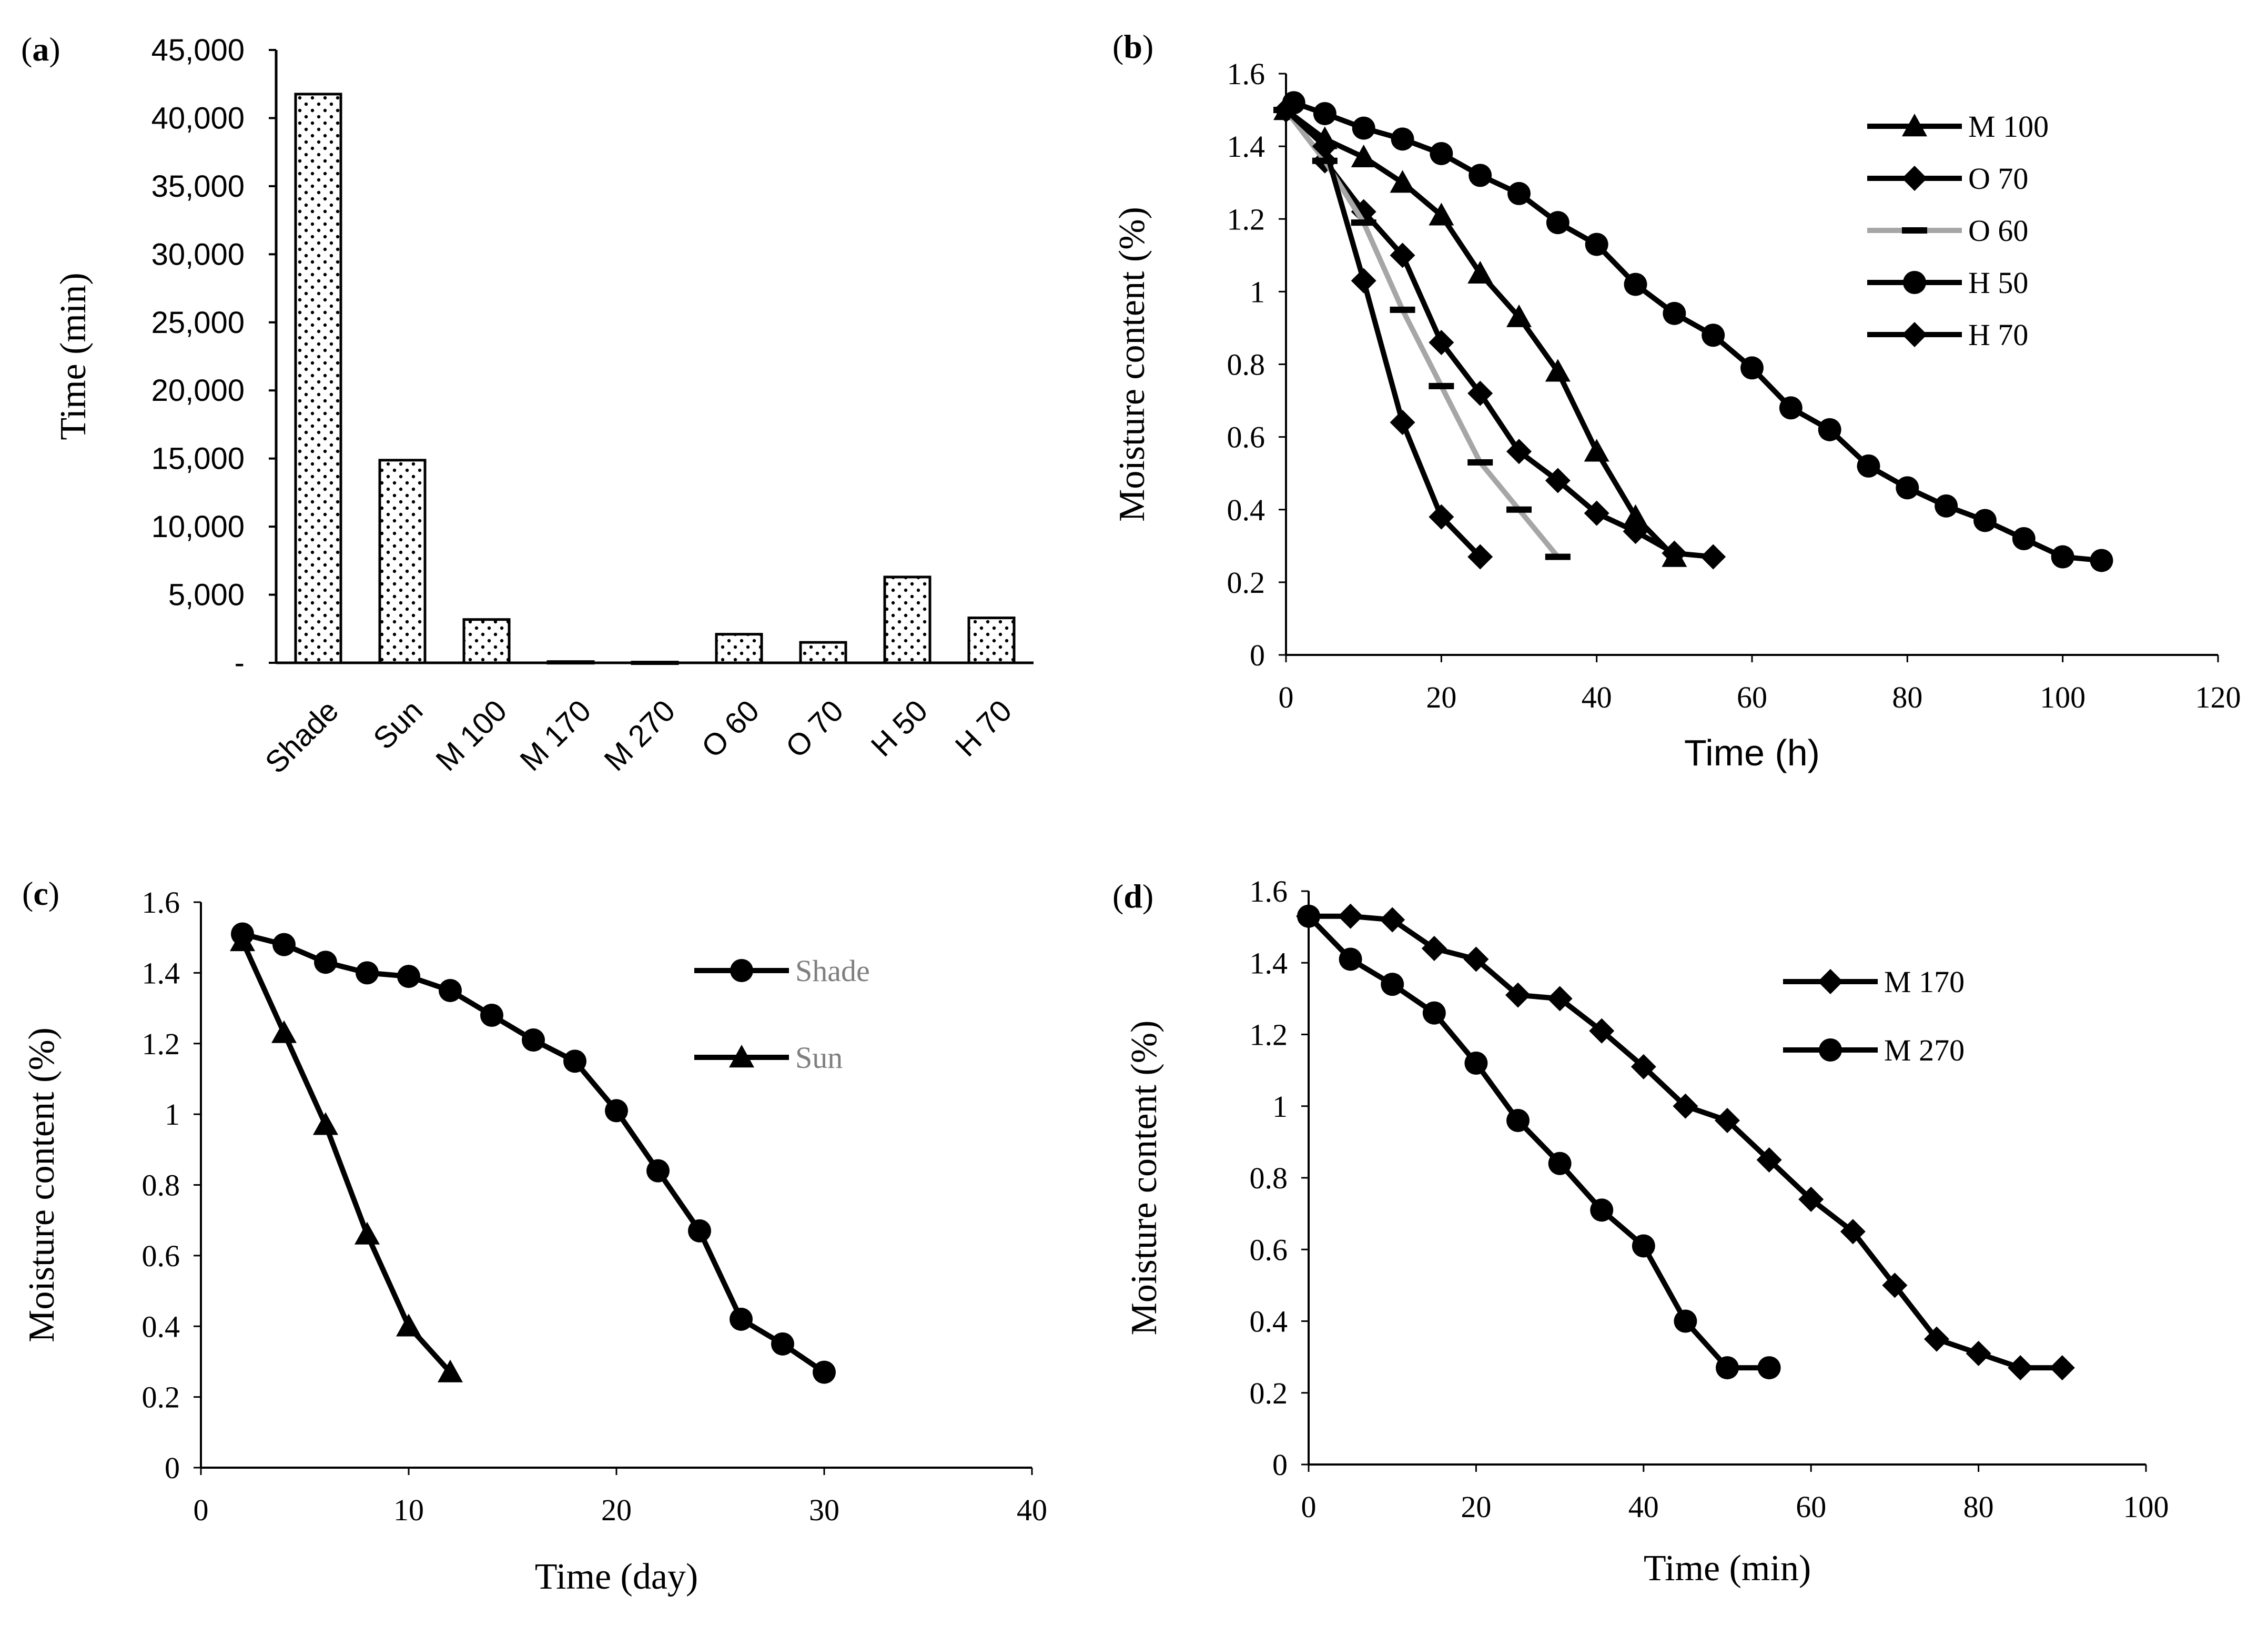  What do you see at coordinates (1874, 982) in the screenshot?
I see `legend-item: M 170` at bounding box center [1874, 982].